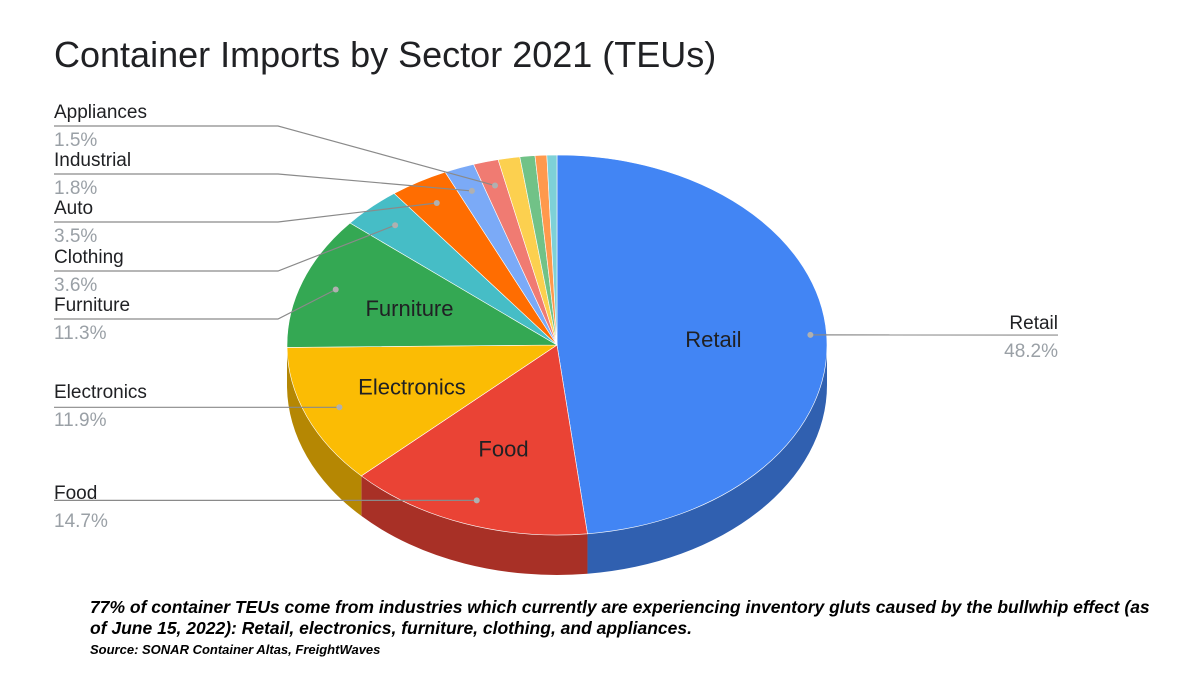  I want to click on outer-label-clothing: Clothing, so click(89, 257).